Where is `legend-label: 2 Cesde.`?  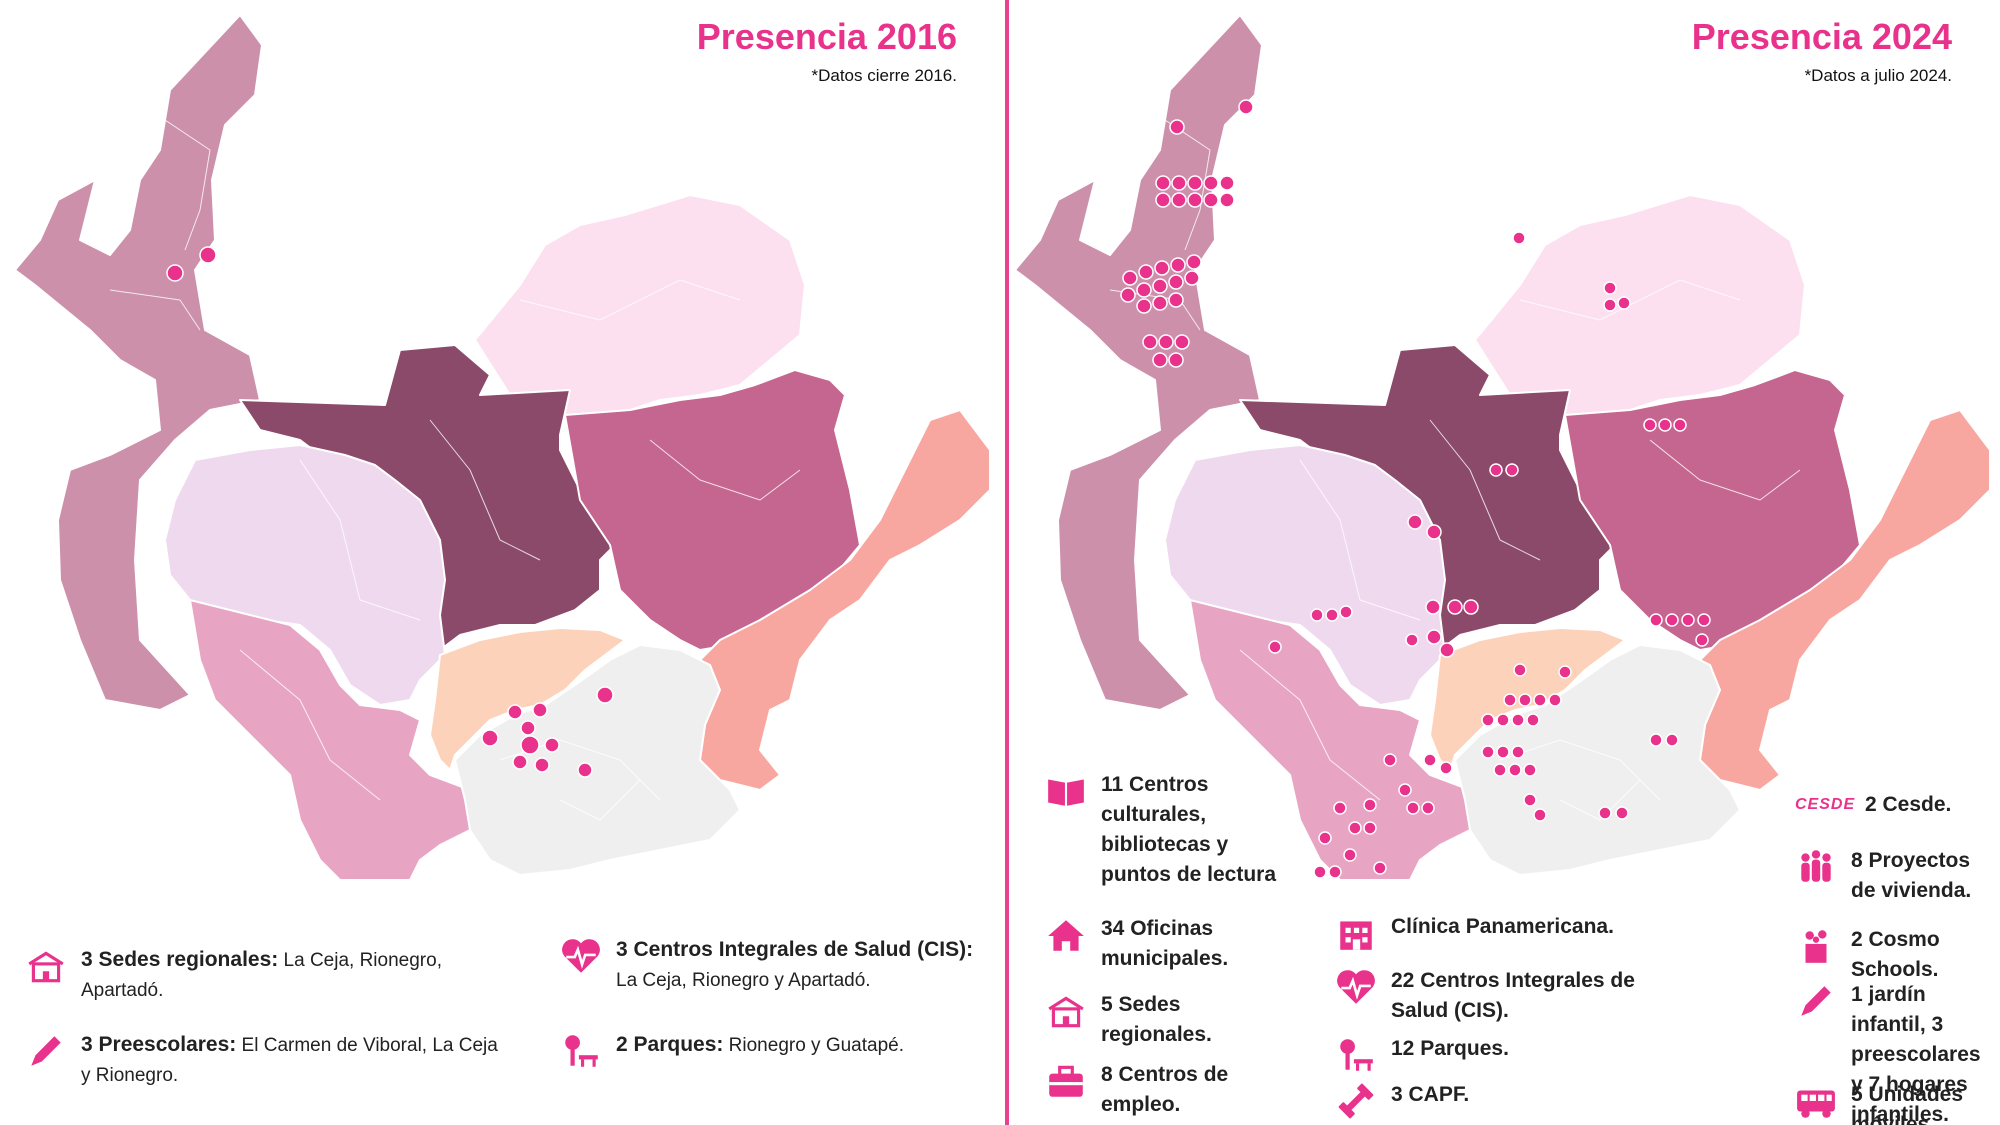 legend-label: 2 Cesde. is located at coordinates (1908, 804).